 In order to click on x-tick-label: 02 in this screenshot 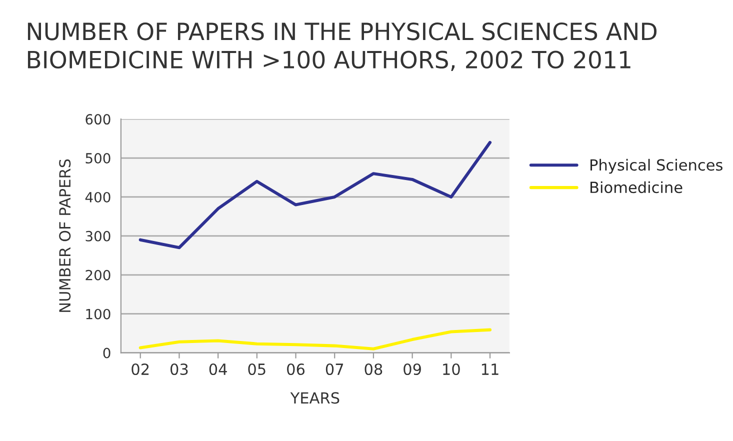, I will do `click(140, 369)`.